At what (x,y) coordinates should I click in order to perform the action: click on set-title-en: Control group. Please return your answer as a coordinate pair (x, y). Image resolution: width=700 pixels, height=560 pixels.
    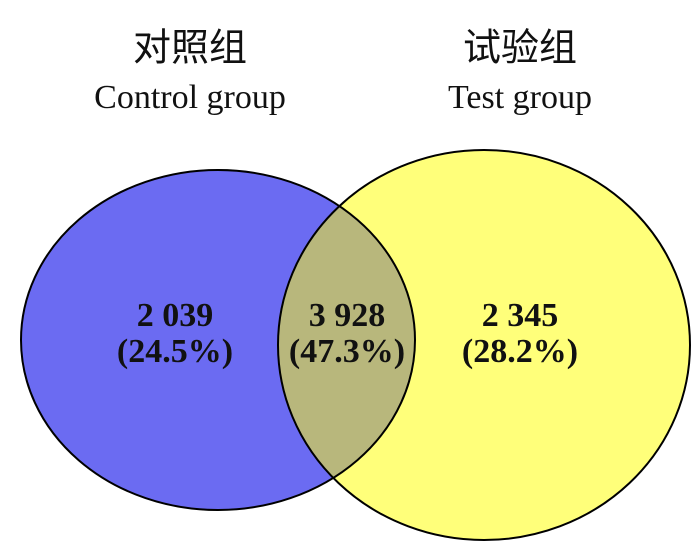
    Looking at the image, I should click on (190, 97).